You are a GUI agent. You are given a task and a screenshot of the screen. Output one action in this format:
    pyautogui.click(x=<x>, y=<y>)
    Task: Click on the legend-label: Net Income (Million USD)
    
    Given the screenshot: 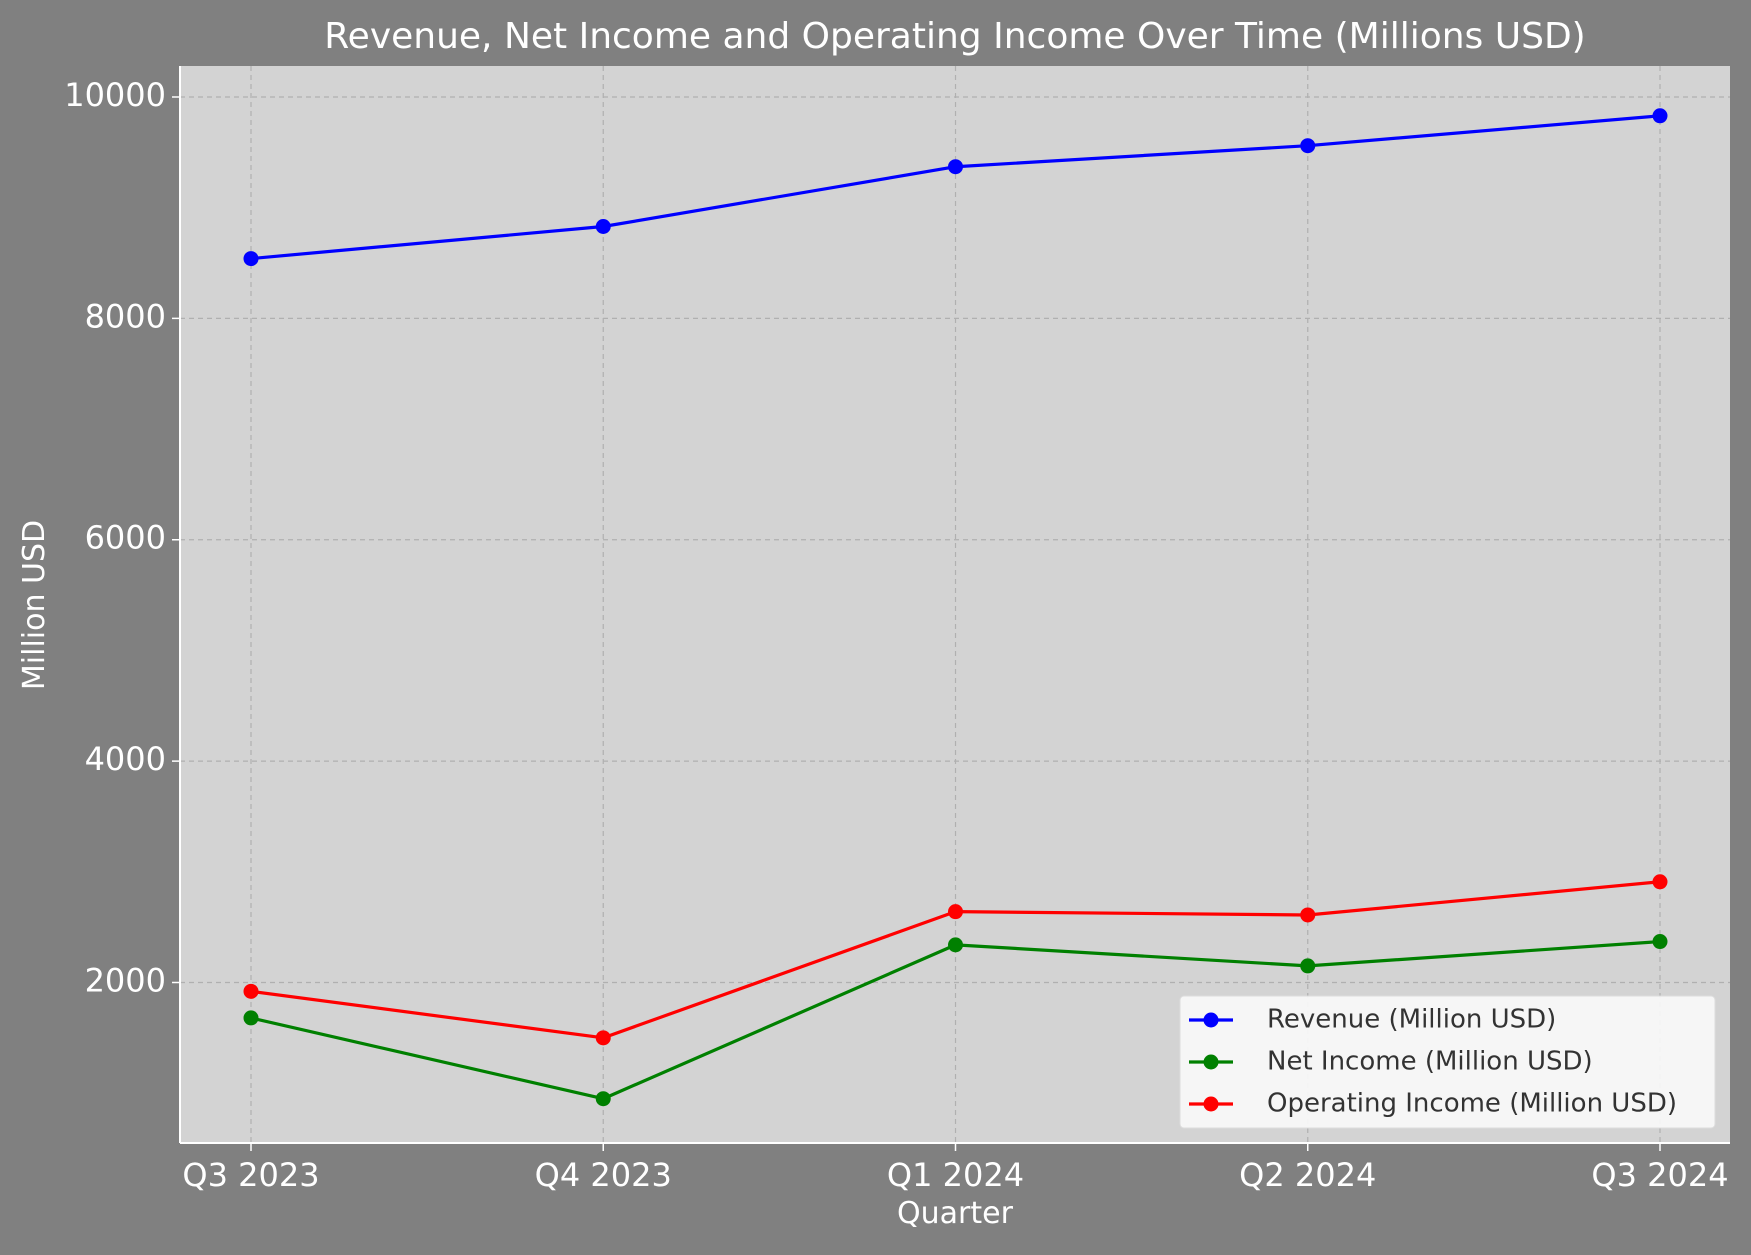 What is the action you would take?
    pyautogui.click(x=1430, y=1062)
    